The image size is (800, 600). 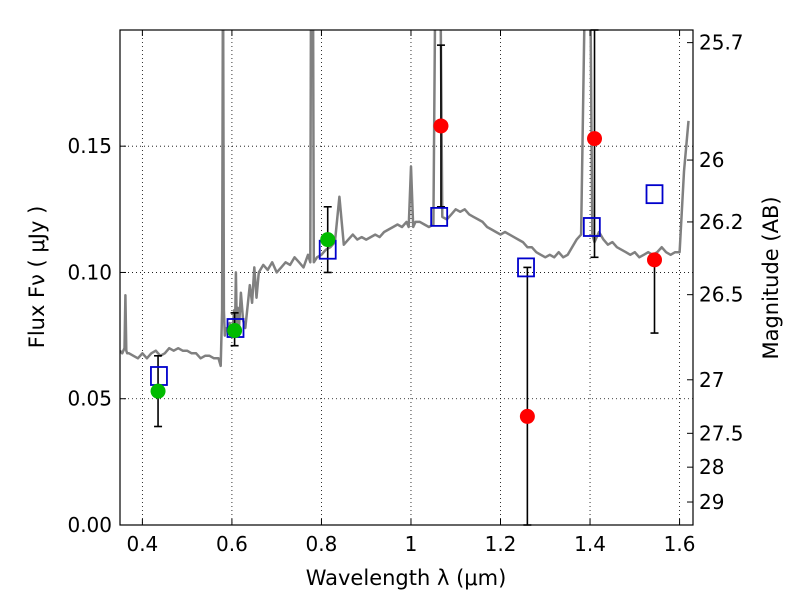 I want to click on right-tick-label: 26, so click(x=711, y=160).